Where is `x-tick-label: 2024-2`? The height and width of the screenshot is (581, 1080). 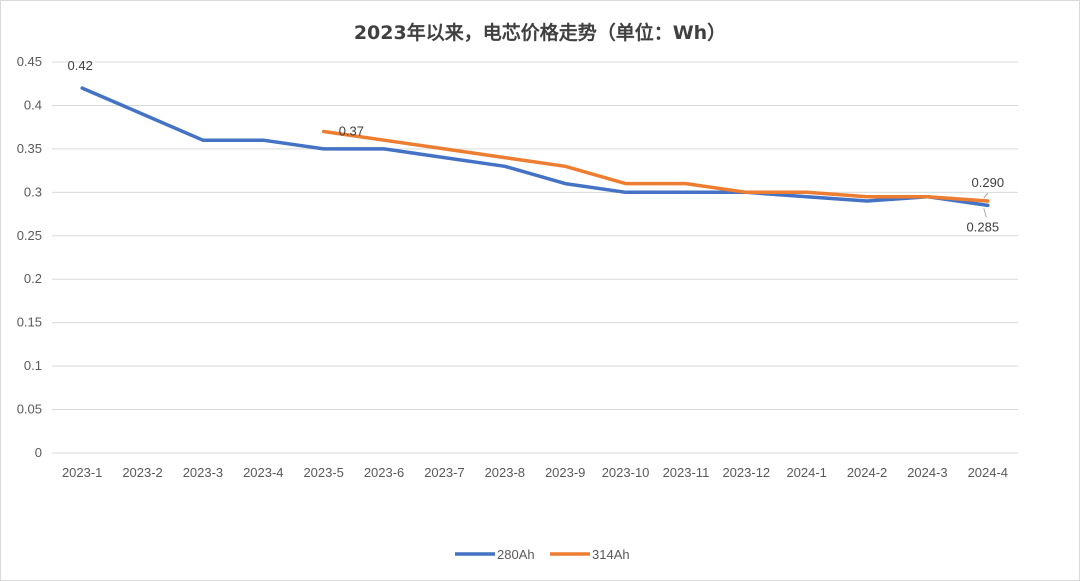 x-tick-label: 2024-2 is located at coordinates (867, 472).